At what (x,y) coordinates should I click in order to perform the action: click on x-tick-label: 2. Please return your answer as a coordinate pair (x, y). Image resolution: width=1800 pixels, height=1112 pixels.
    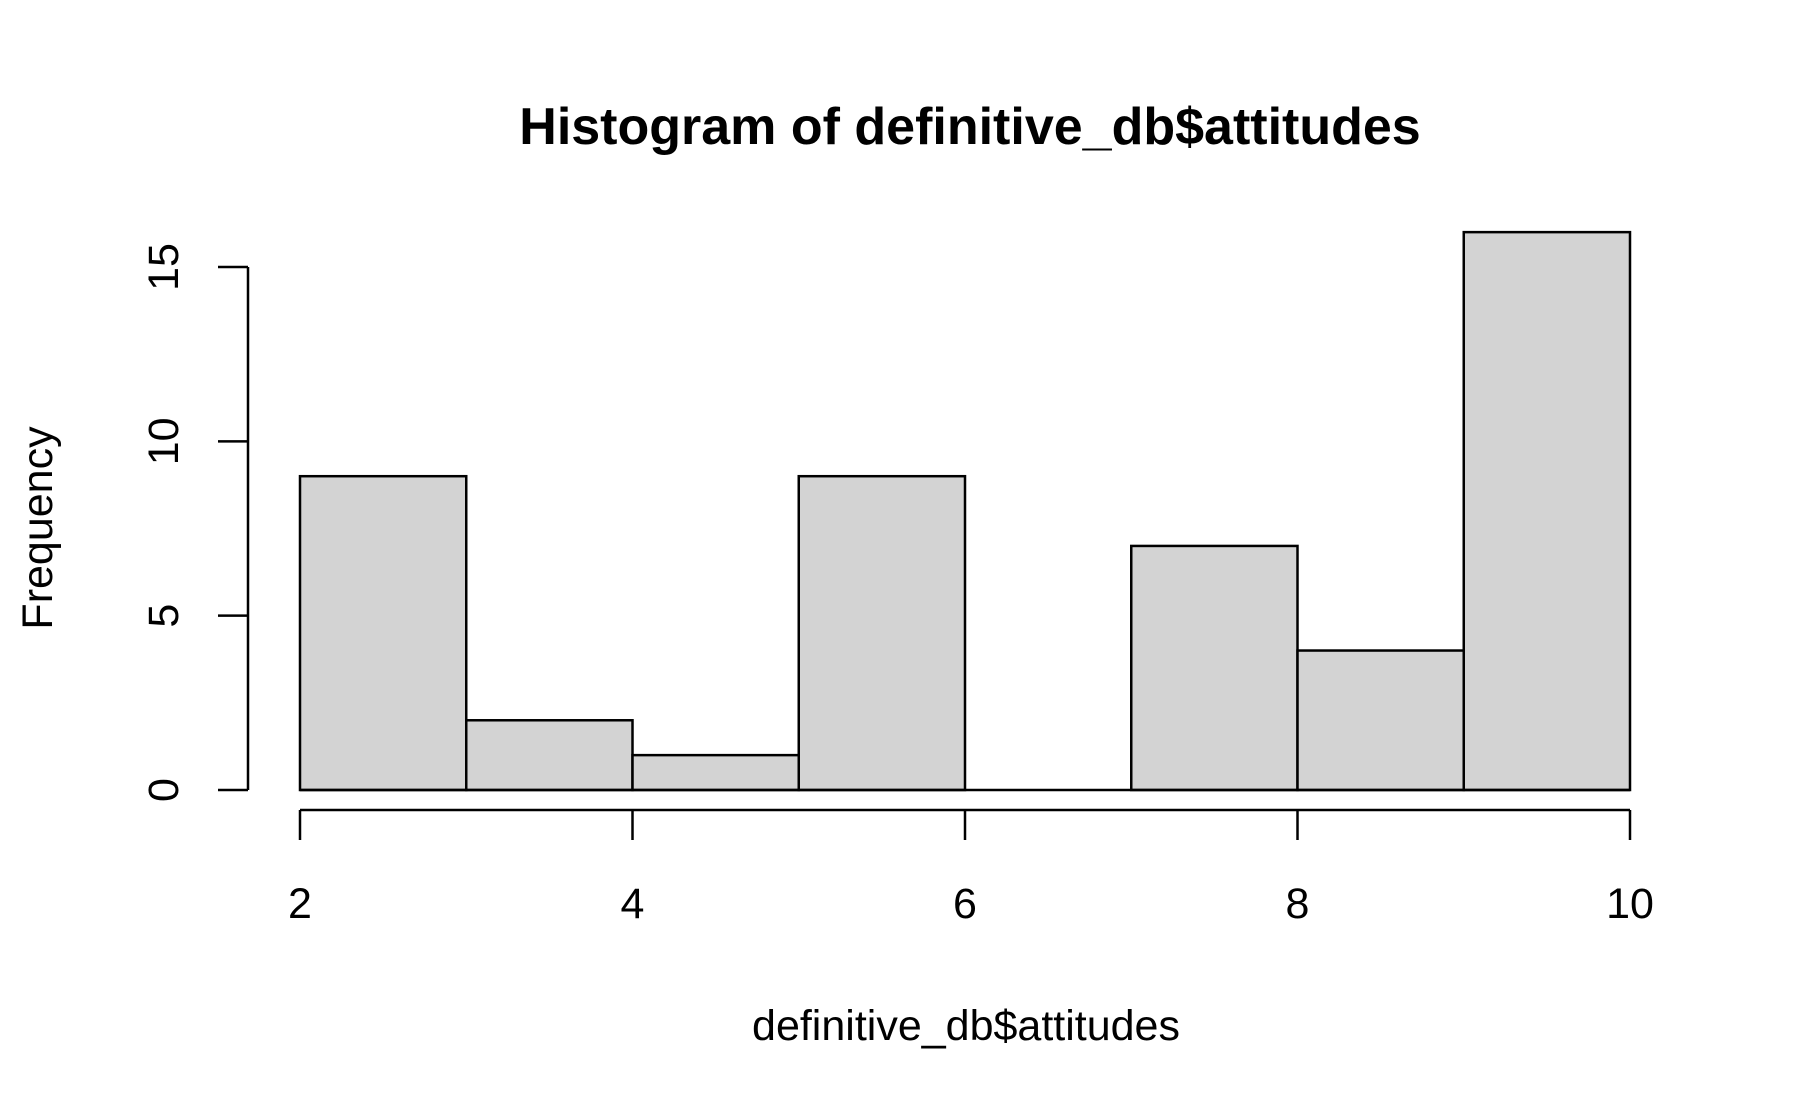
    Looking at the image, I should click on (300, 904).